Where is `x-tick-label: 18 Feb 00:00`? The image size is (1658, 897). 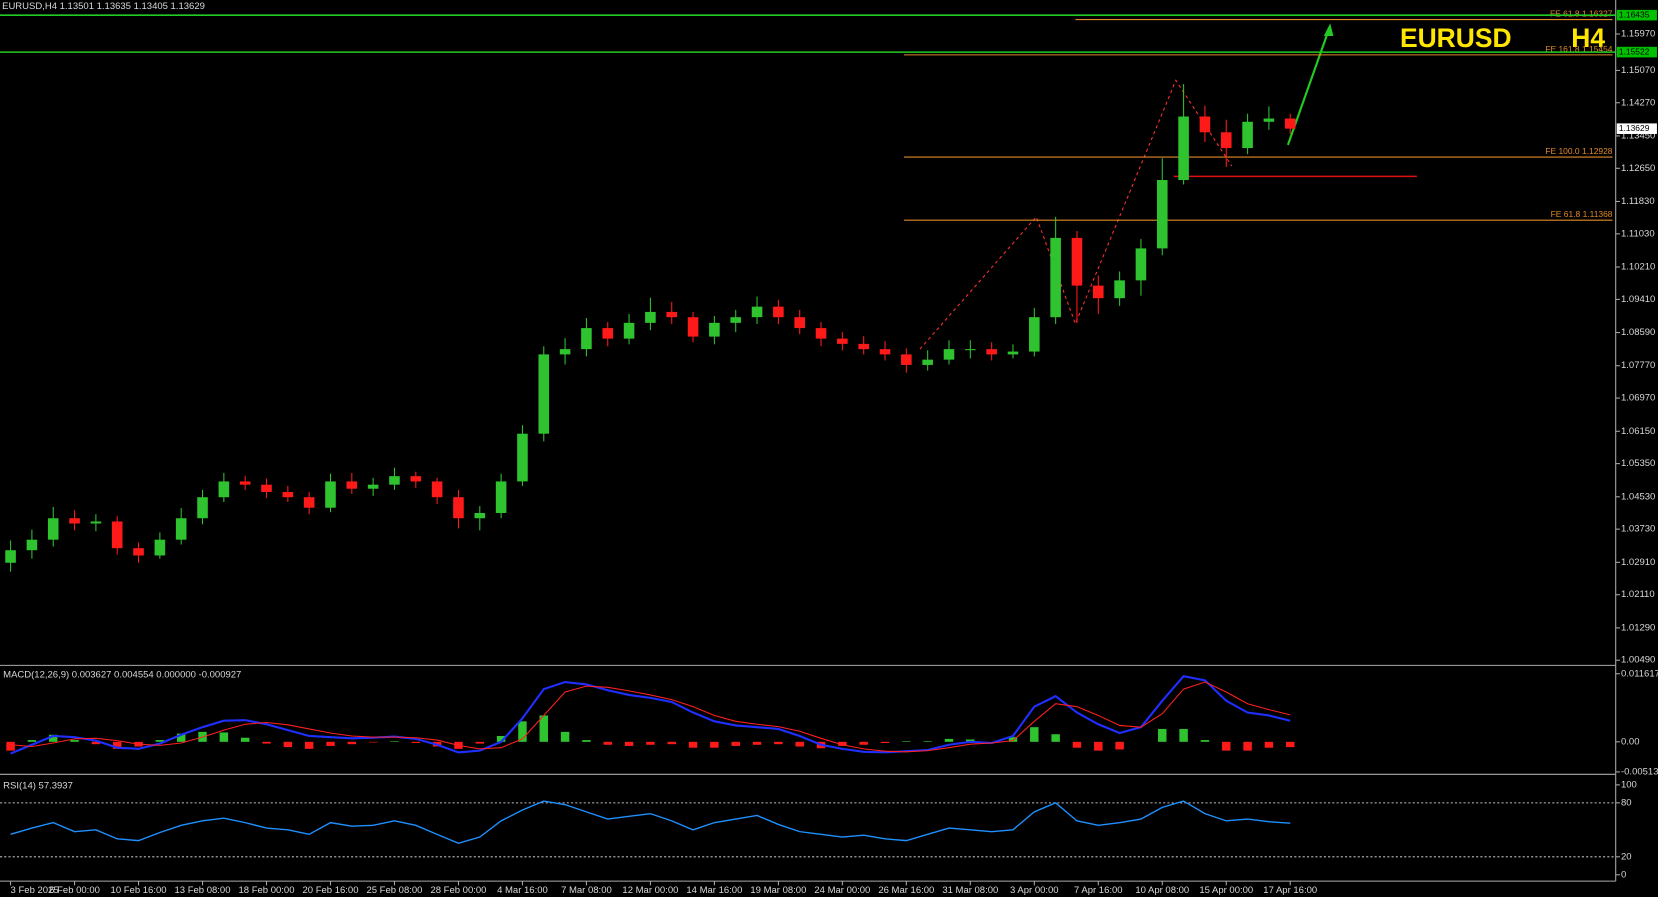 x-tick-label: 18 Feb 00:00 is located at coordinates (267, 890).